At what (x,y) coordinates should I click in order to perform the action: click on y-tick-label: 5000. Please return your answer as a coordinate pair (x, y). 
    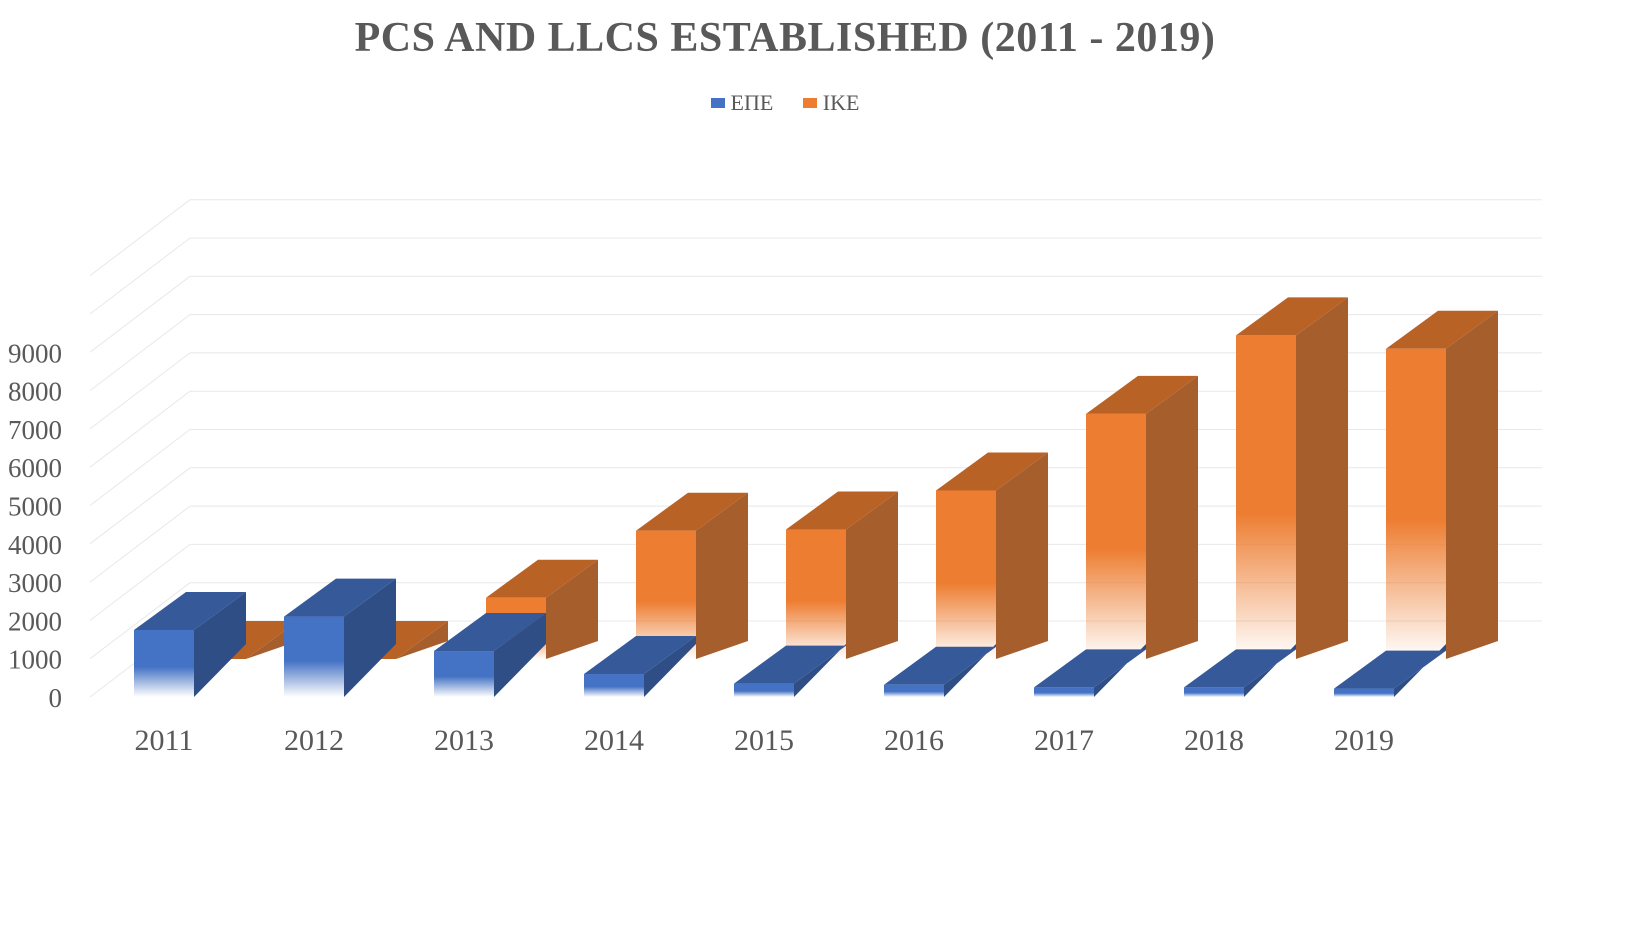
    Looking at the image, I should click on (35, 507).